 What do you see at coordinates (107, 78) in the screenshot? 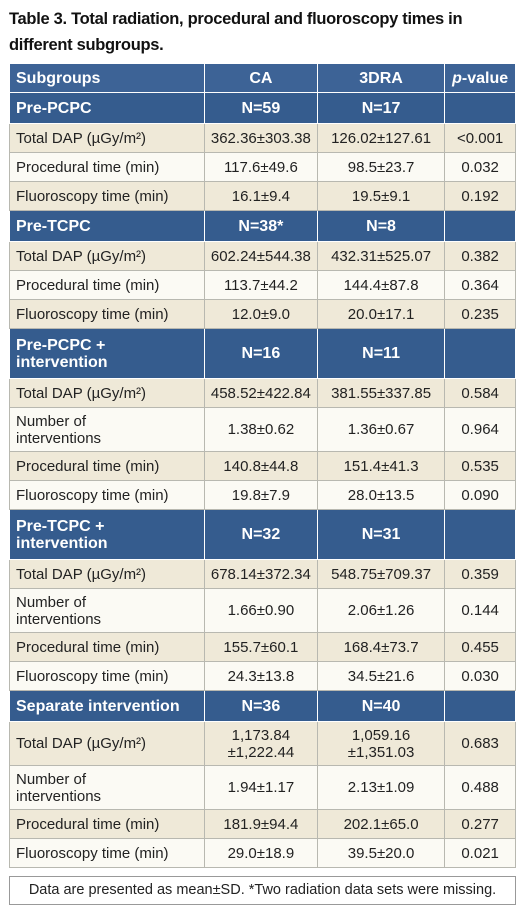
I see `table-cell: Subgroups` at bounding box center [107, 78].